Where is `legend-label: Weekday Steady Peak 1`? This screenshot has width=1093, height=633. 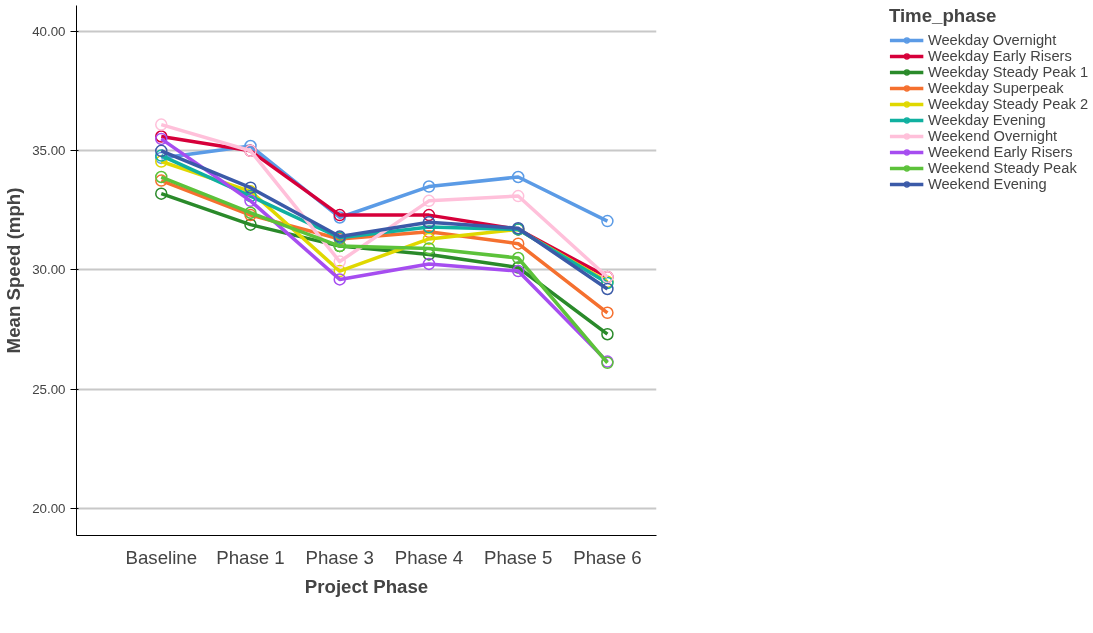 legend-label: Weekday Steady Peak 1 is located at coordinates (1008, 72).